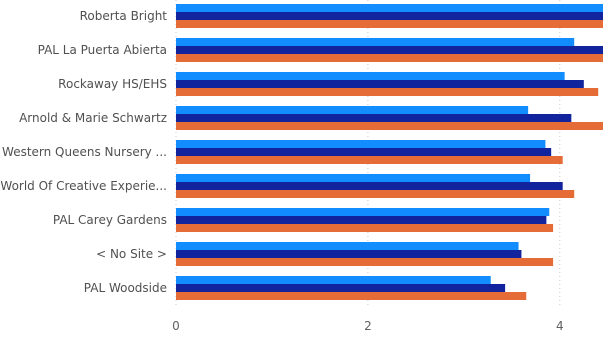  Describe the element at coordinates (131, 254) in the screenshot. I see `category-label: < No Site >` at that location.